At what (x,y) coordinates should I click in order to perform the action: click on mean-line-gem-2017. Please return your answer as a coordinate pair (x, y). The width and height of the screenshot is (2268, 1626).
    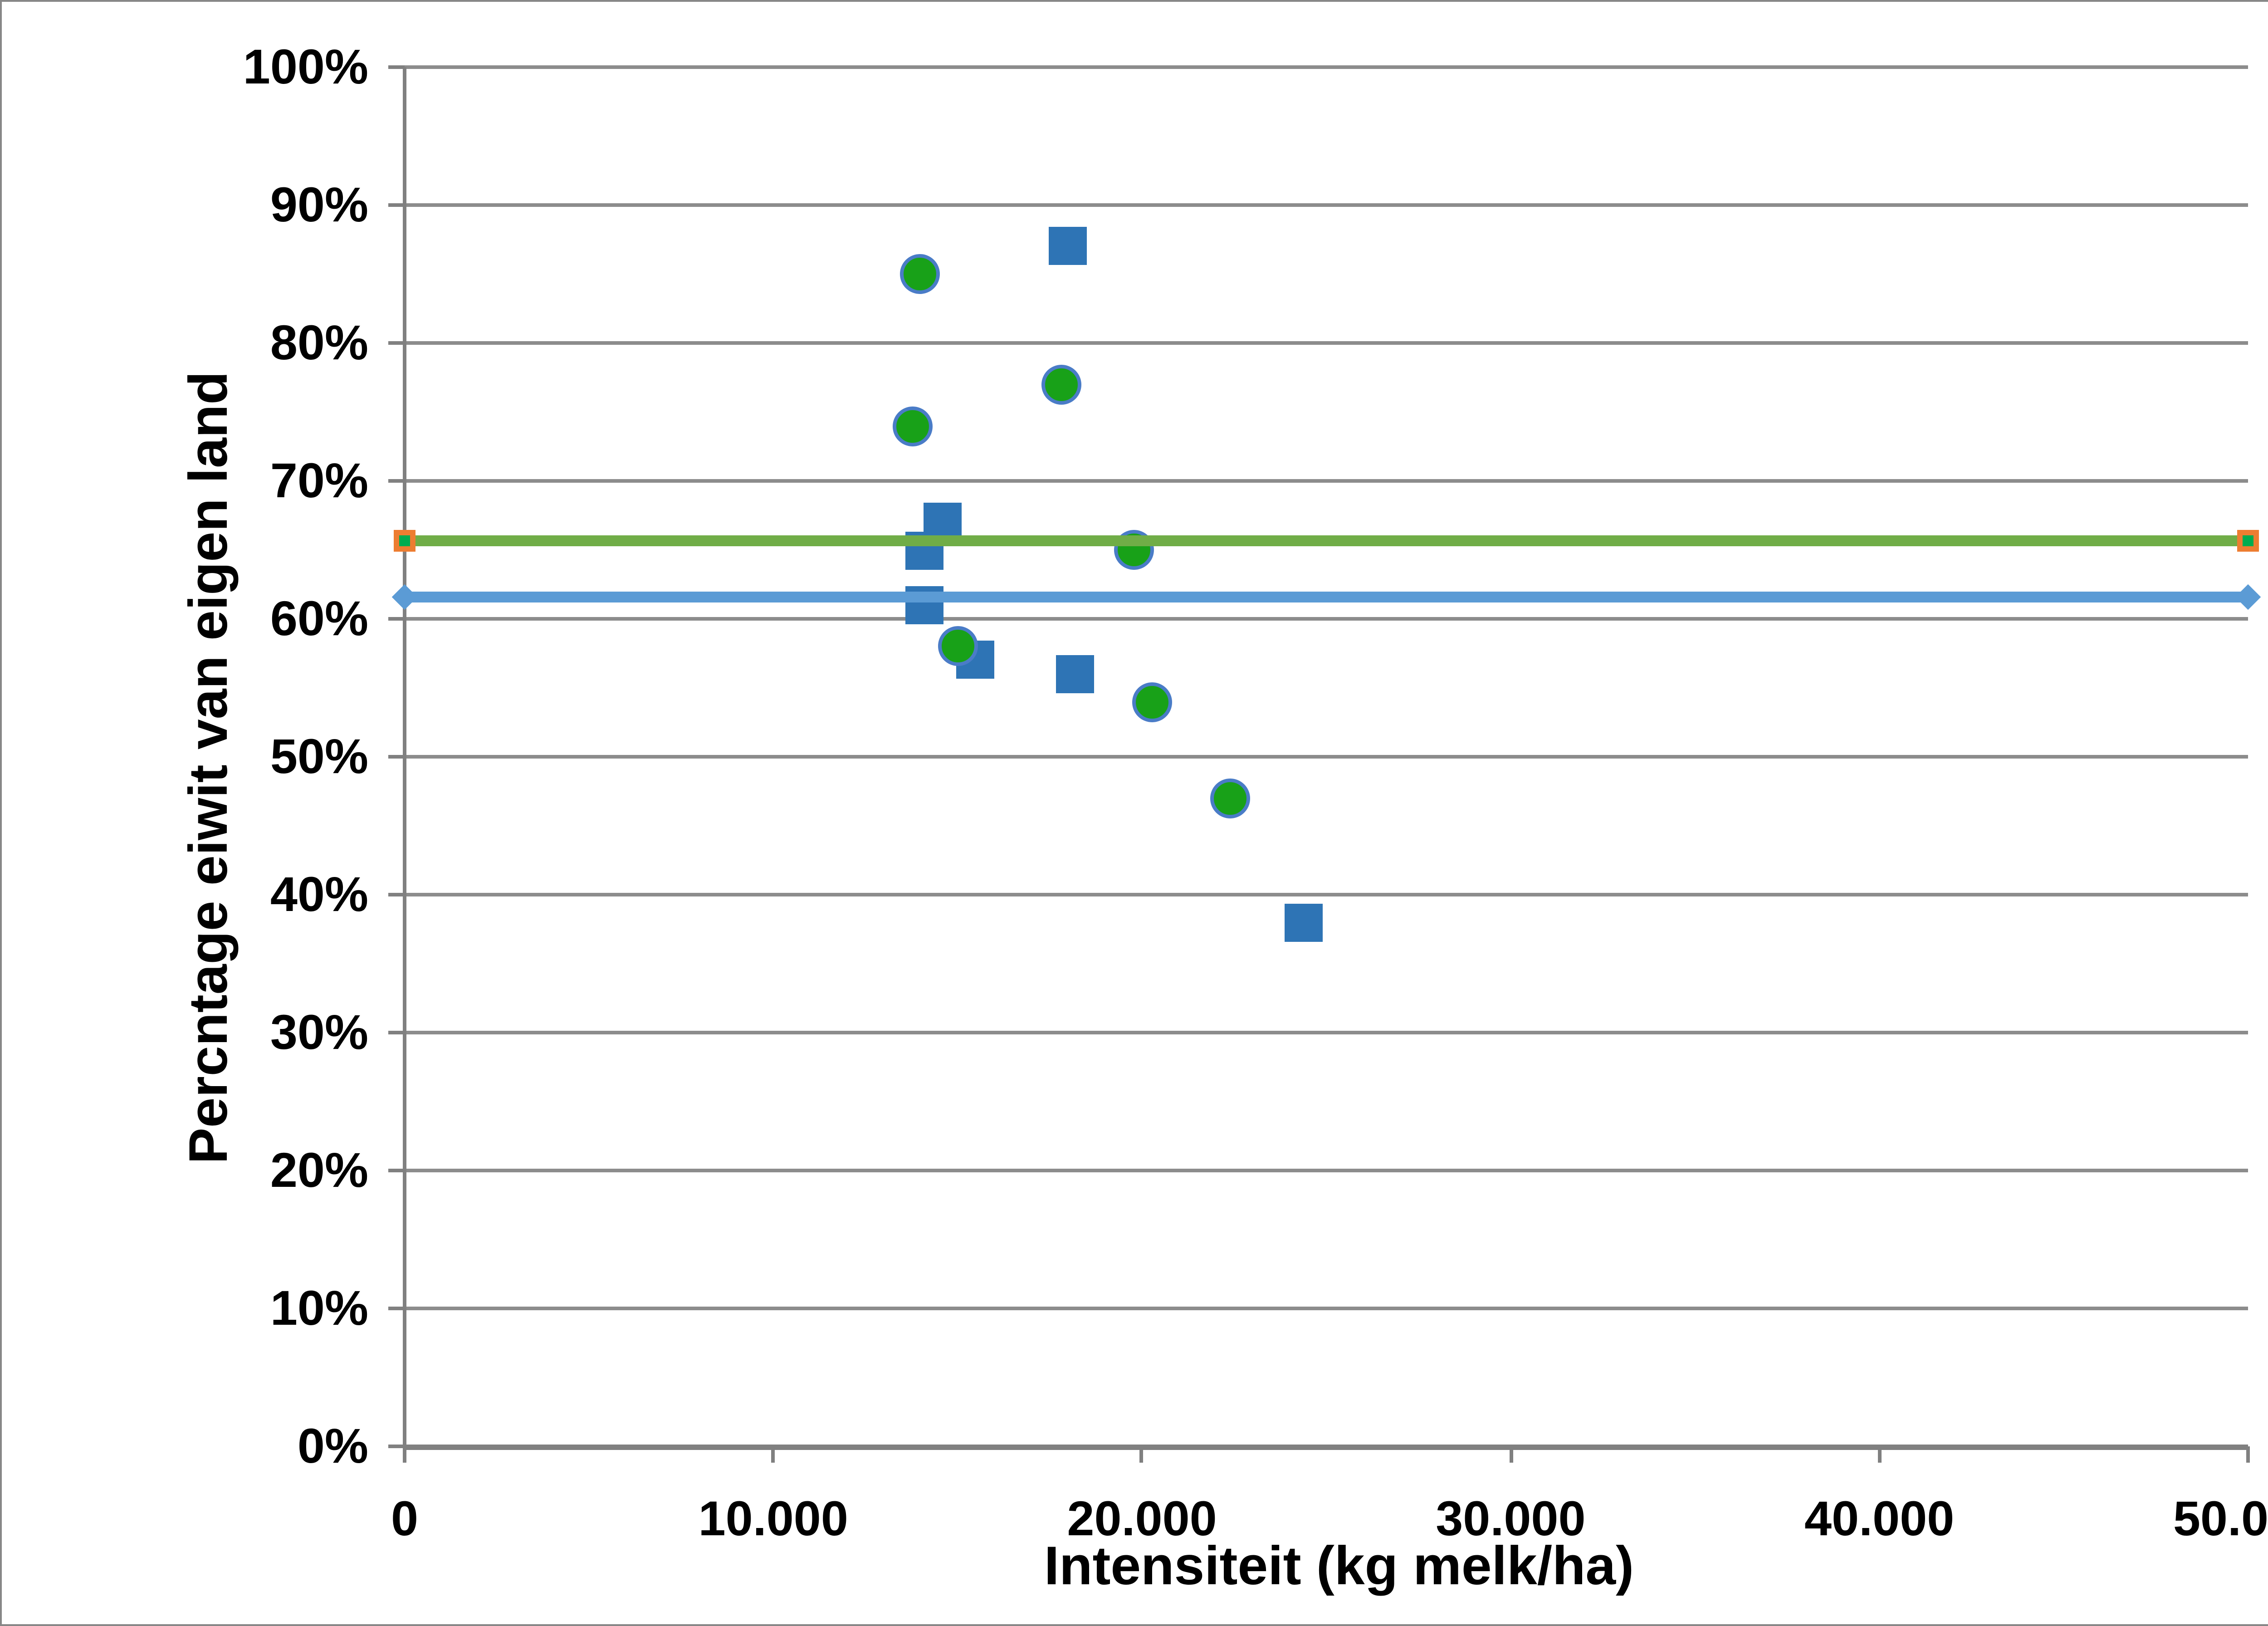
    Looking at the image, I should click on (1326, 540).